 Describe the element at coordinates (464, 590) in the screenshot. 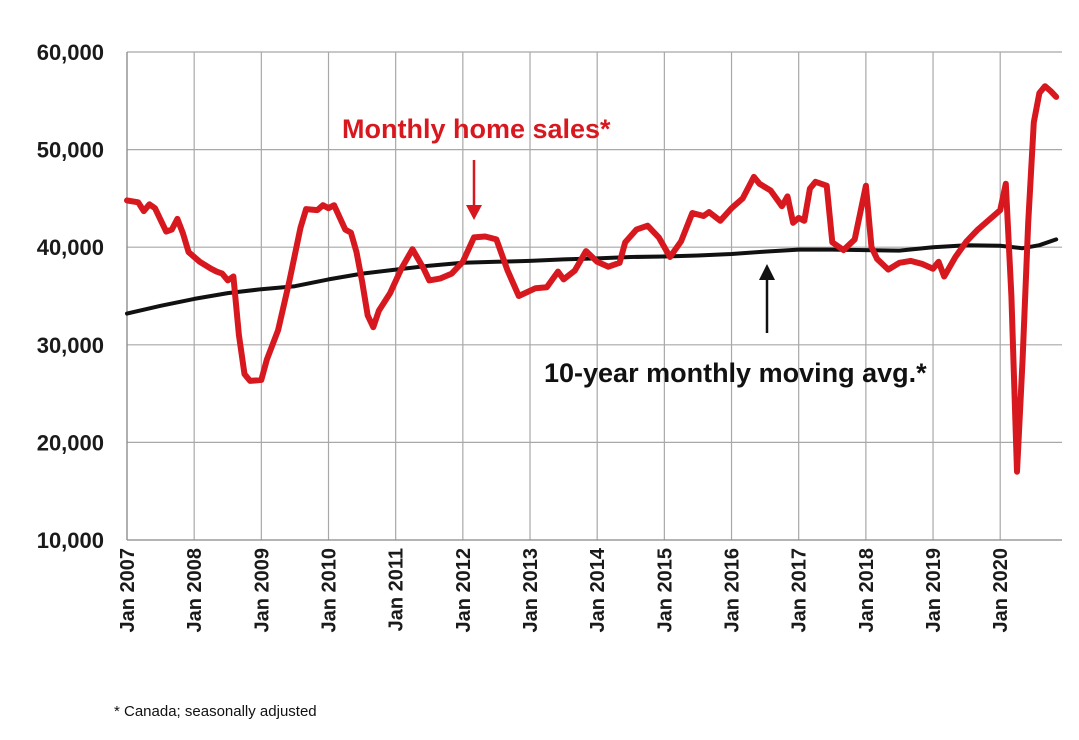

I see `x-tick-label: Jan 2012` at that location.